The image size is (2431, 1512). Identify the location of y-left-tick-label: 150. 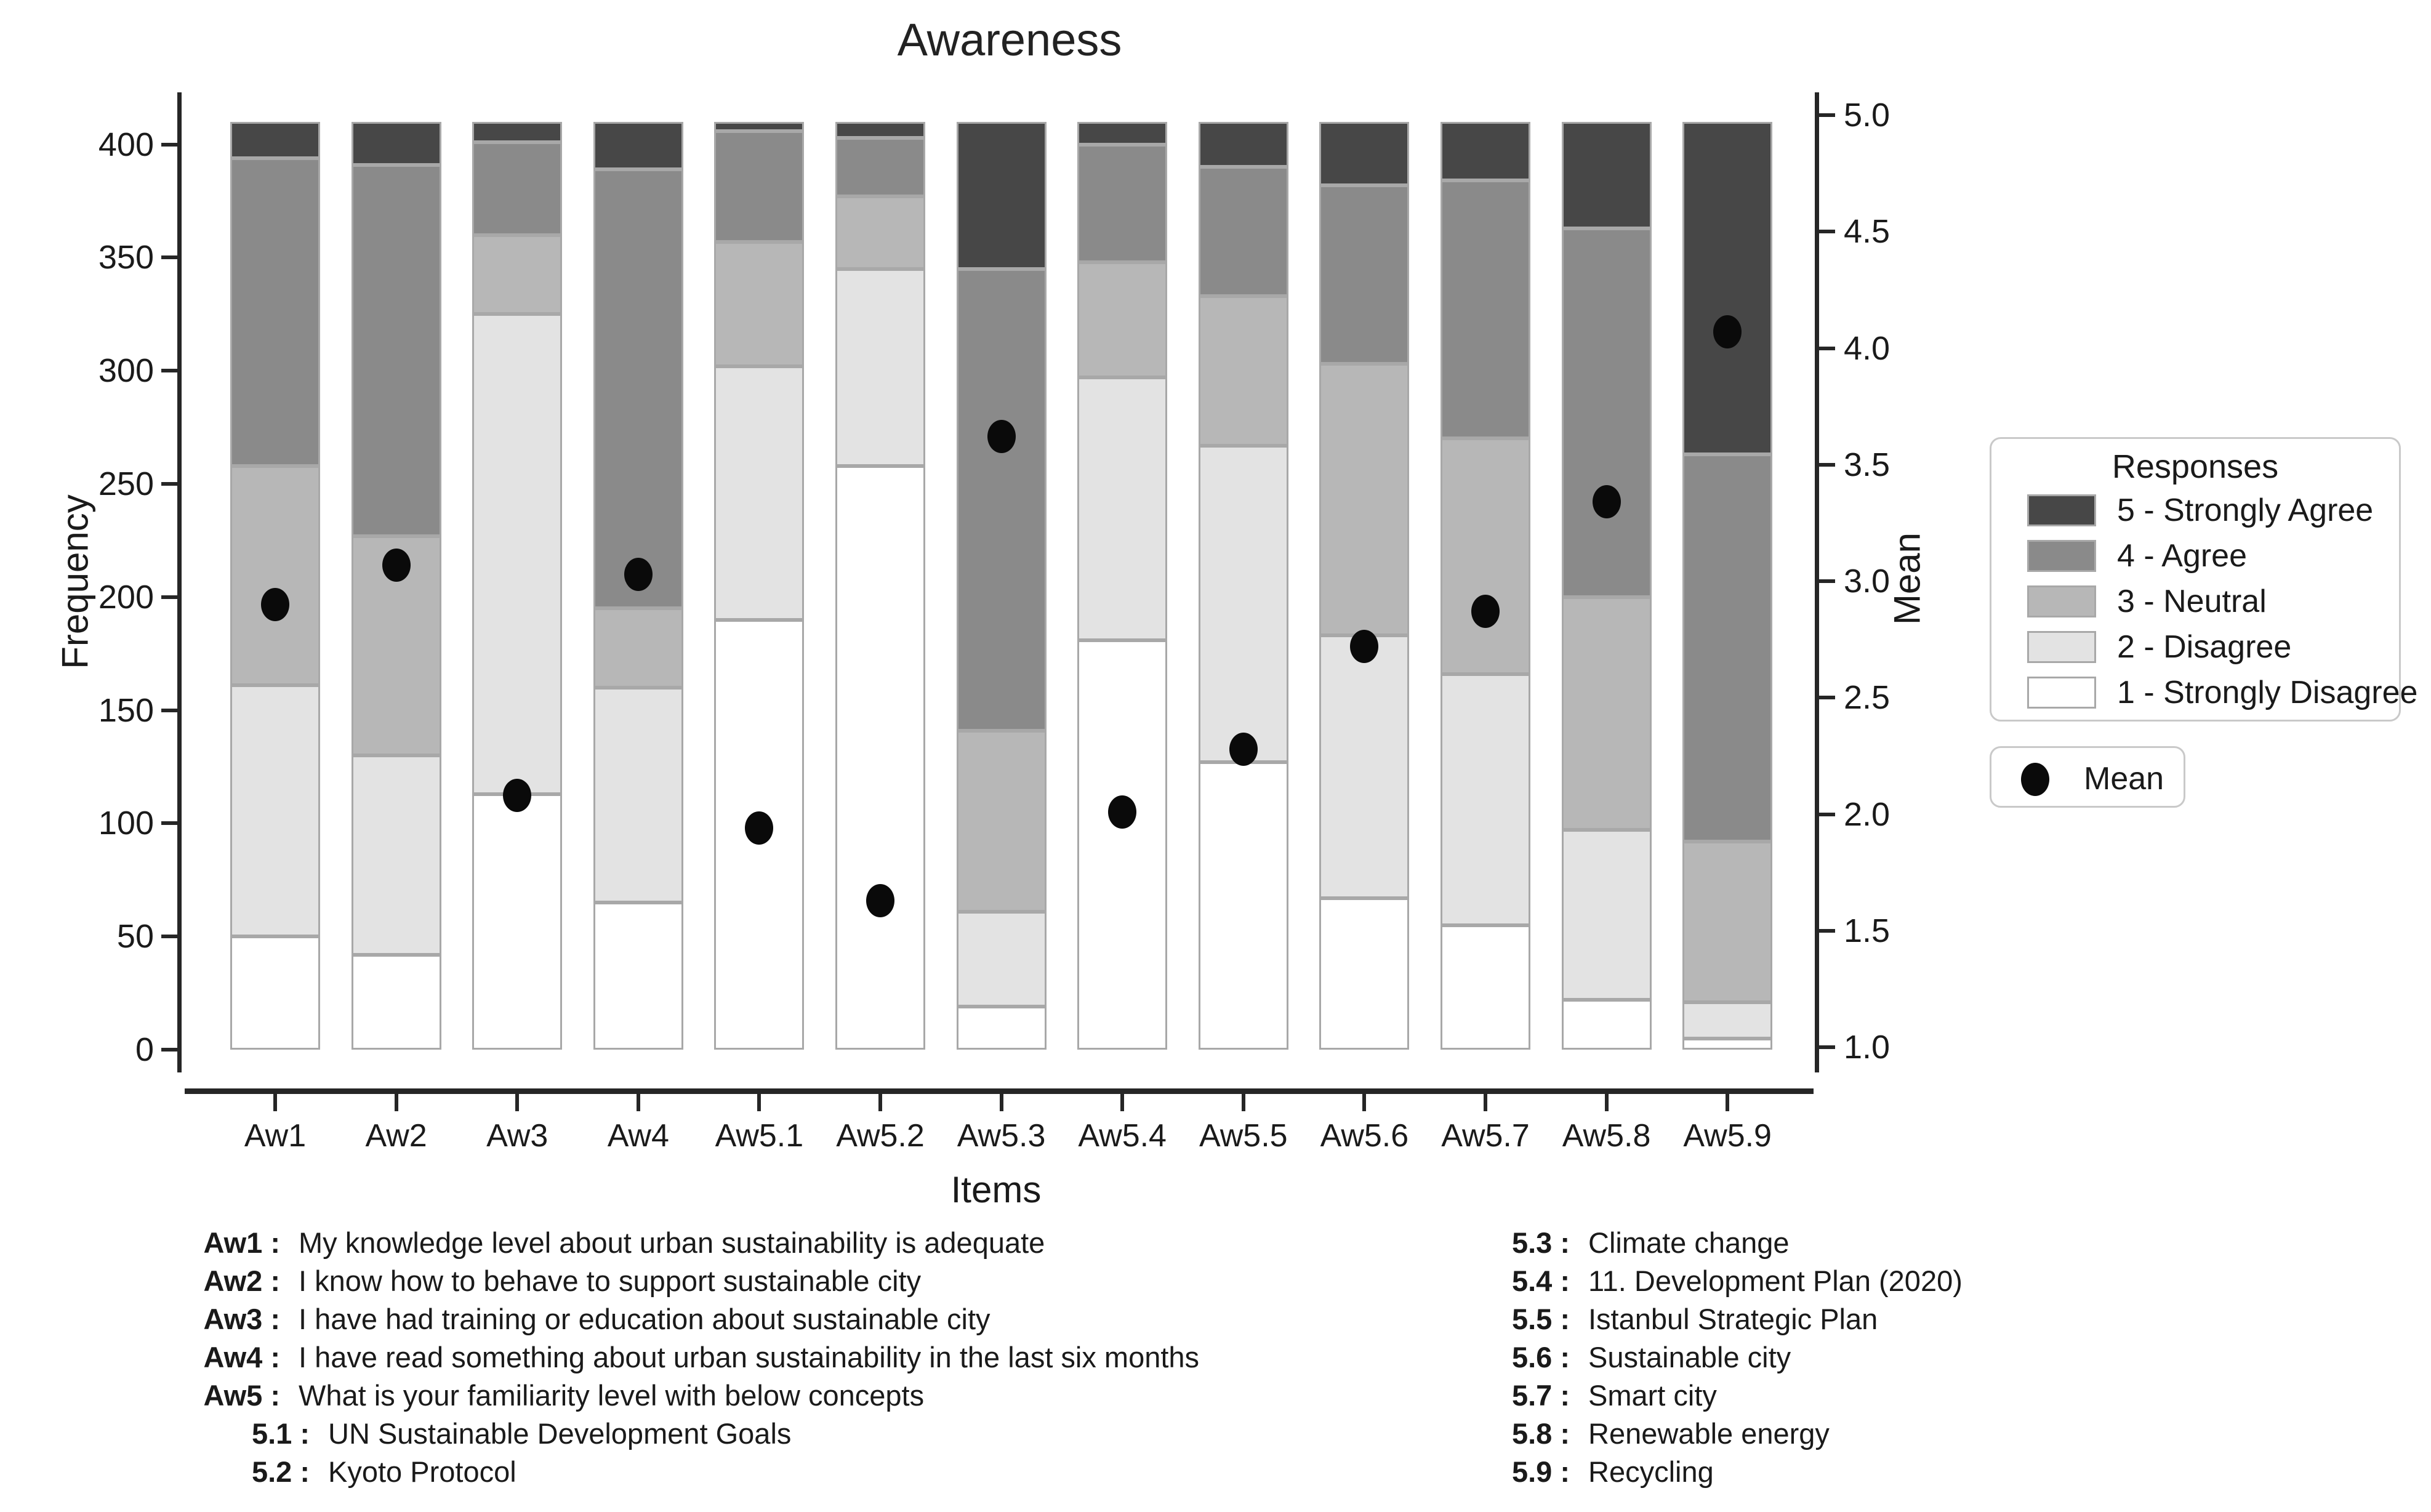
(126, 710).